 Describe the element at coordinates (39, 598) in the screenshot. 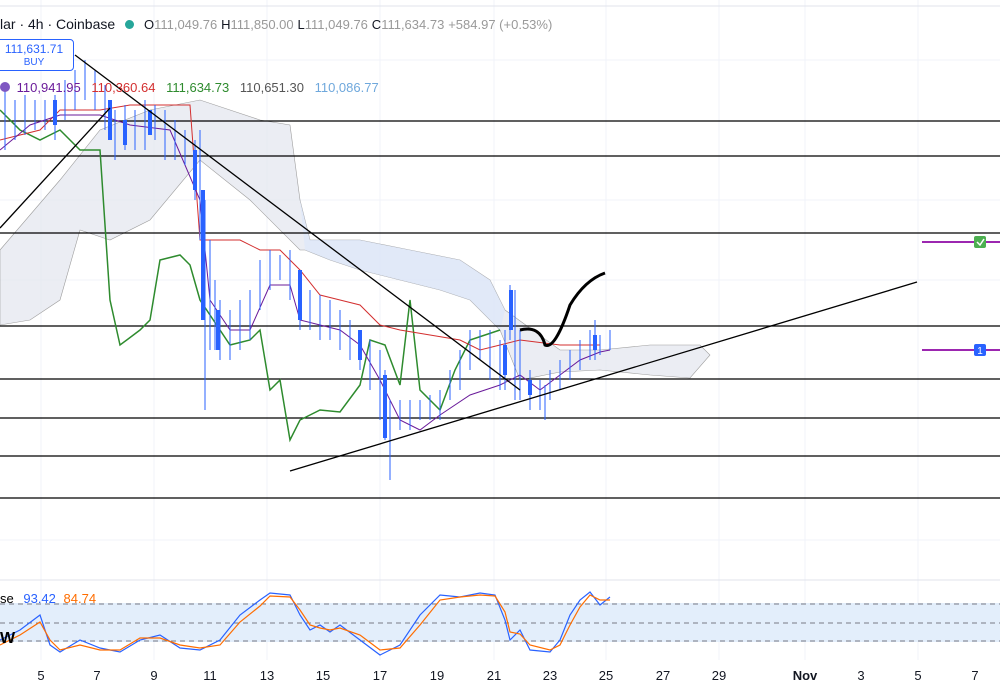

I see `stoch-value: 93.42` at that location.